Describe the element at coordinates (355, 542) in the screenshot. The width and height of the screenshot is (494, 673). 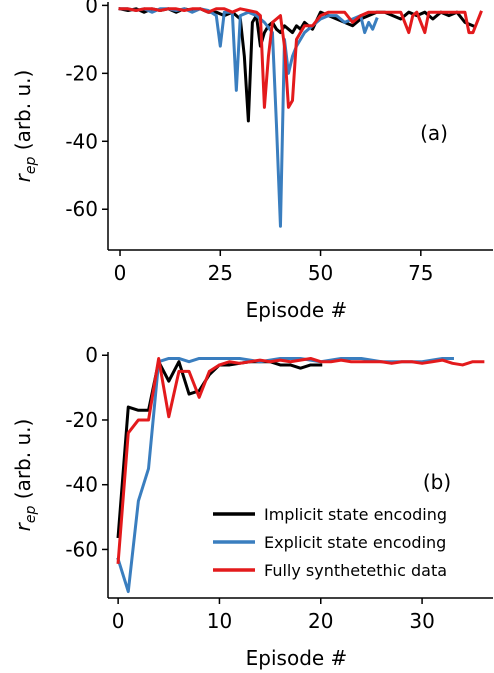
I see `legend-entry: Explicit state encoding` at that location.